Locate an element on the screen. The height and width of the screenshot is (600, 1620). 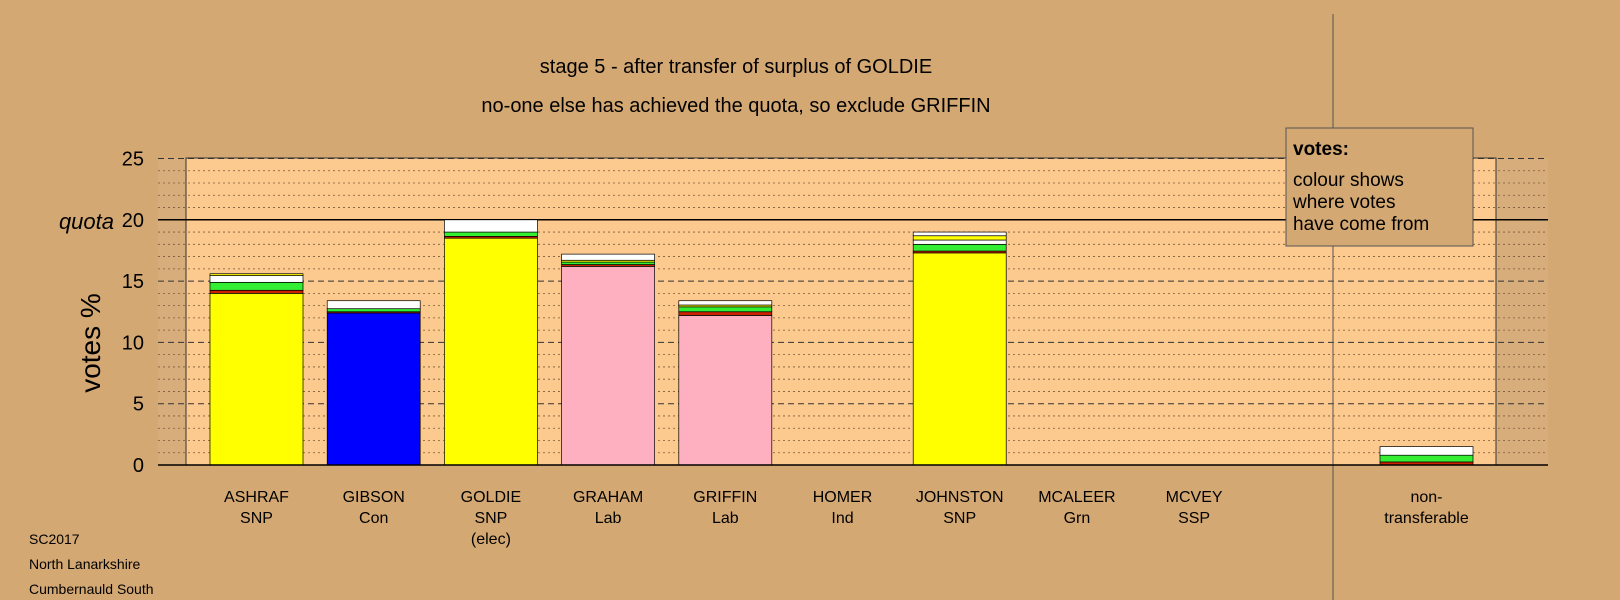
y-tick-label: 0 is located at coordinates (138, 466).